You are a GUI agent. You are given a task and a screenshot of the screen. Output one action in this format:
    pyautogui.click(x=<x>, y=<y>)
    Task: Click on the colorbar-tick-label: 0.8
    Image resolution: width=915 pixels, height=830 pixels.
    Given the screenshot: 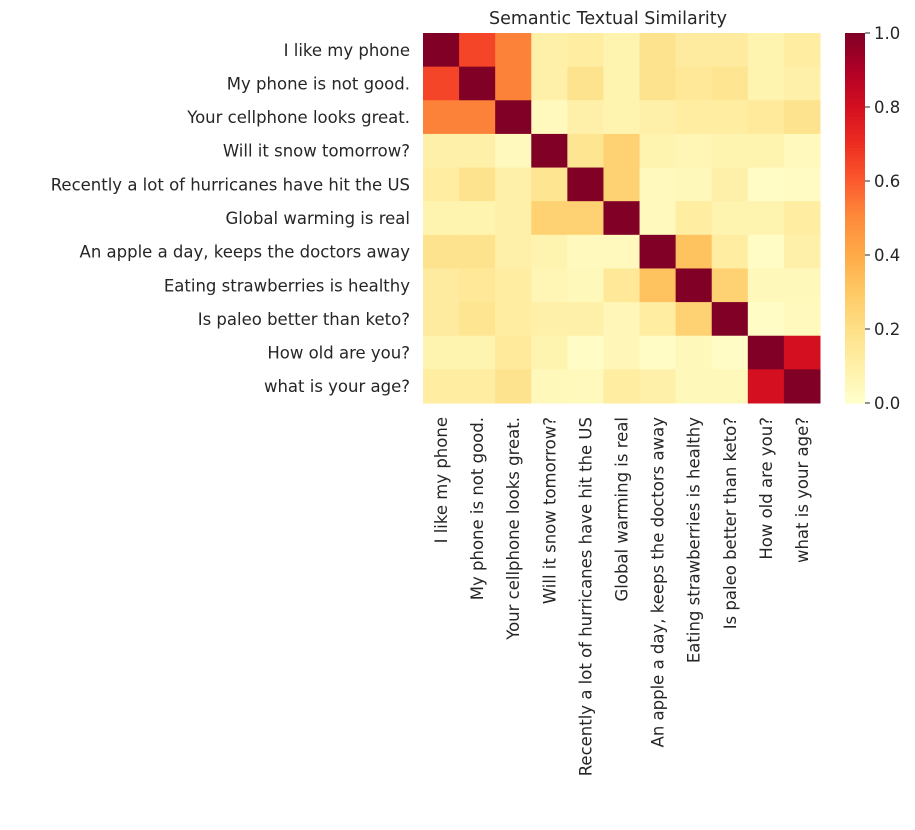 What is the action you would take?
    pyautogui.click(x=887, y=107)
    